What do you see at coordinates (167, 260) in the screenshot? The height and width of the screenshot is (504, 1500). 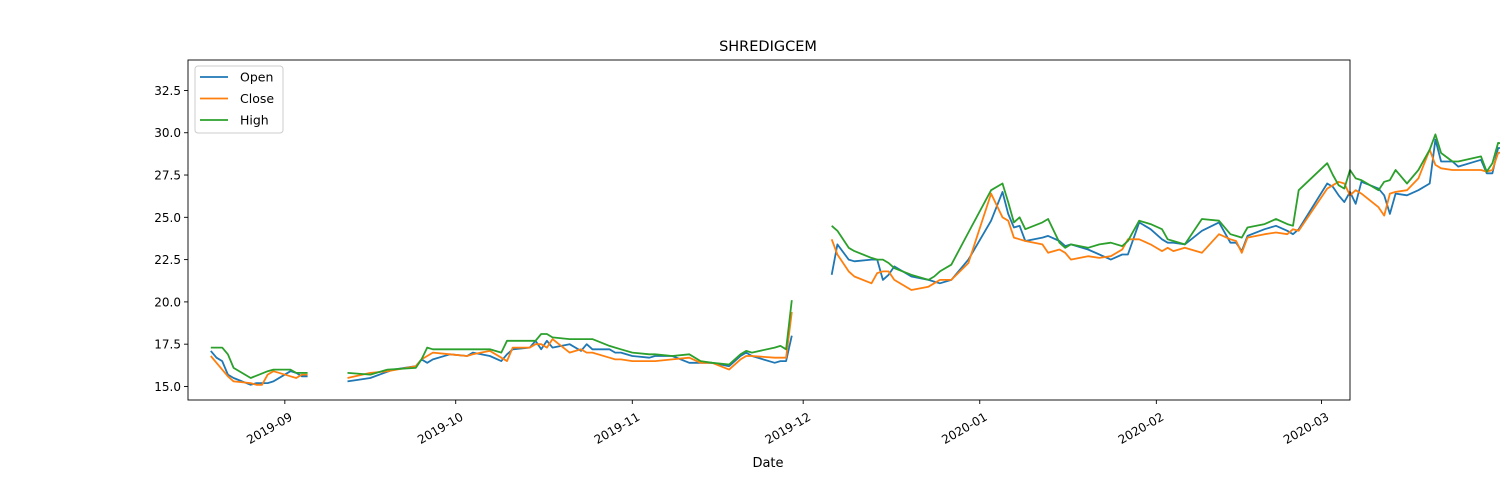 I see `y-tick-label: 22.5` at bounding box center [167, 260].